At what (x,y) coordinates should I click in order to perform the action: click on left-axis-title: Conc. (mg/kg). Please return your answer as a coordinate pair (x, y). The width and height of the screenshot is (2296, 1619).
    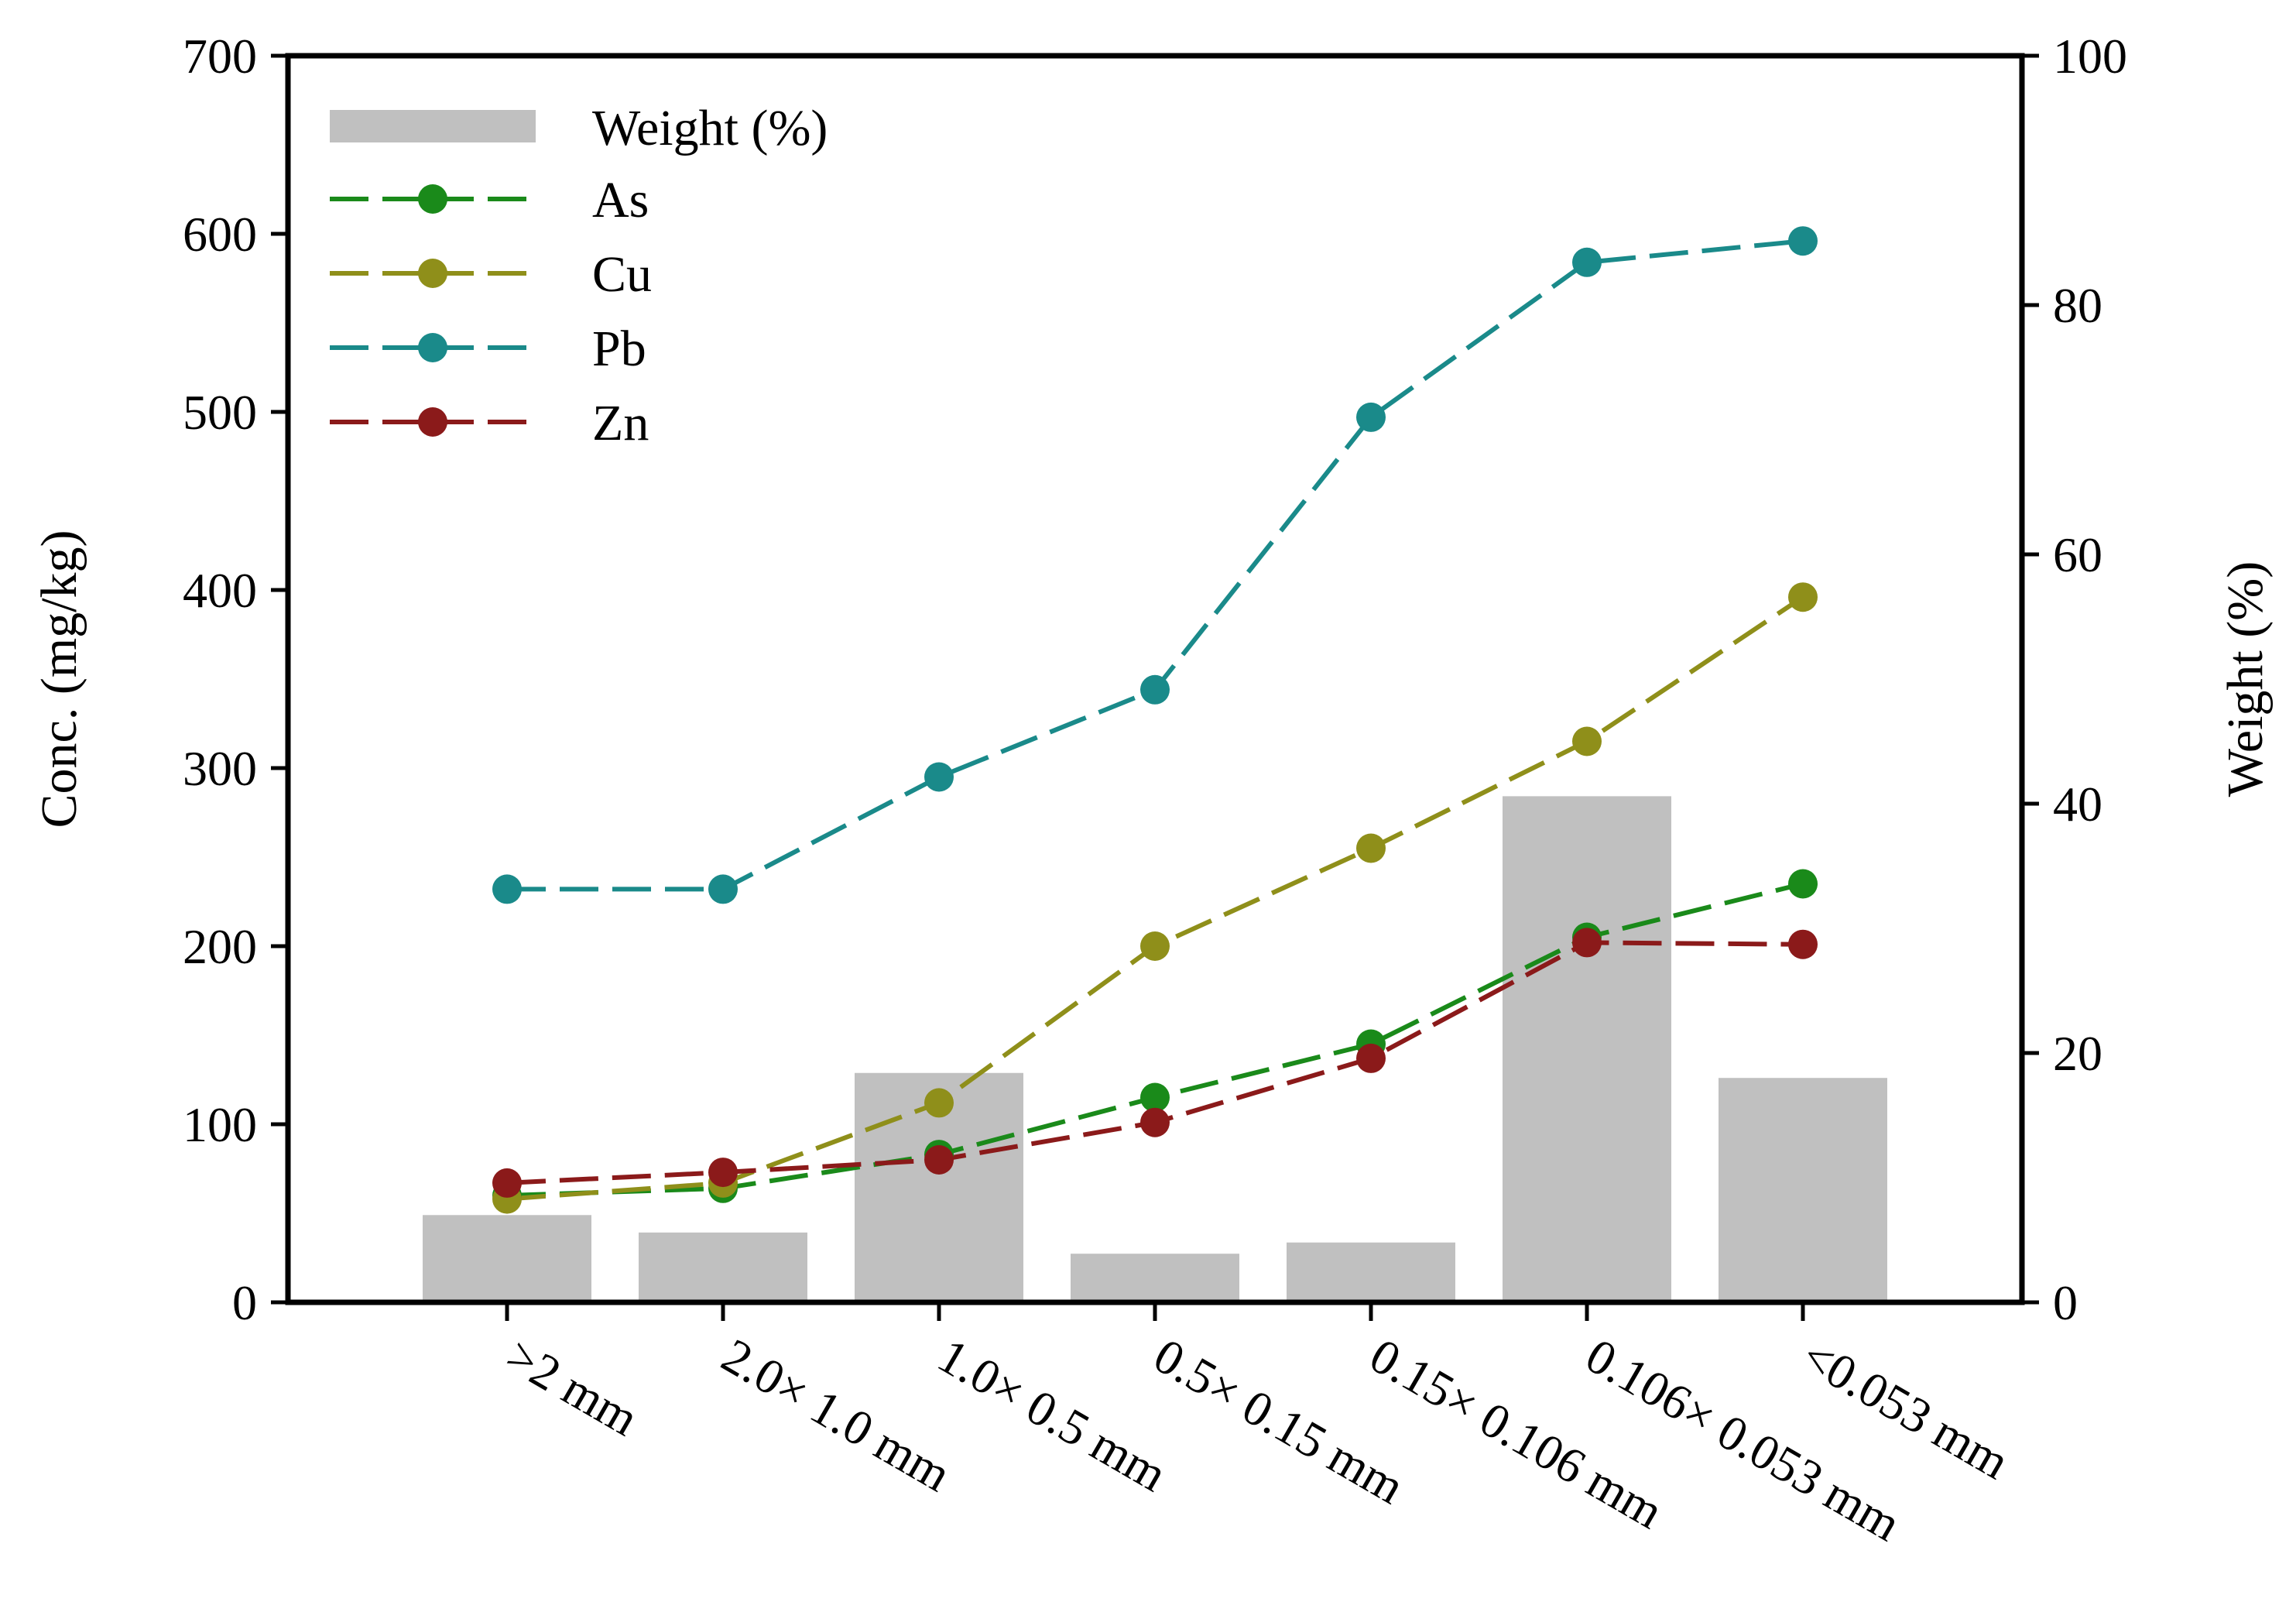
    Looking at the image, I should click on (59, 679).